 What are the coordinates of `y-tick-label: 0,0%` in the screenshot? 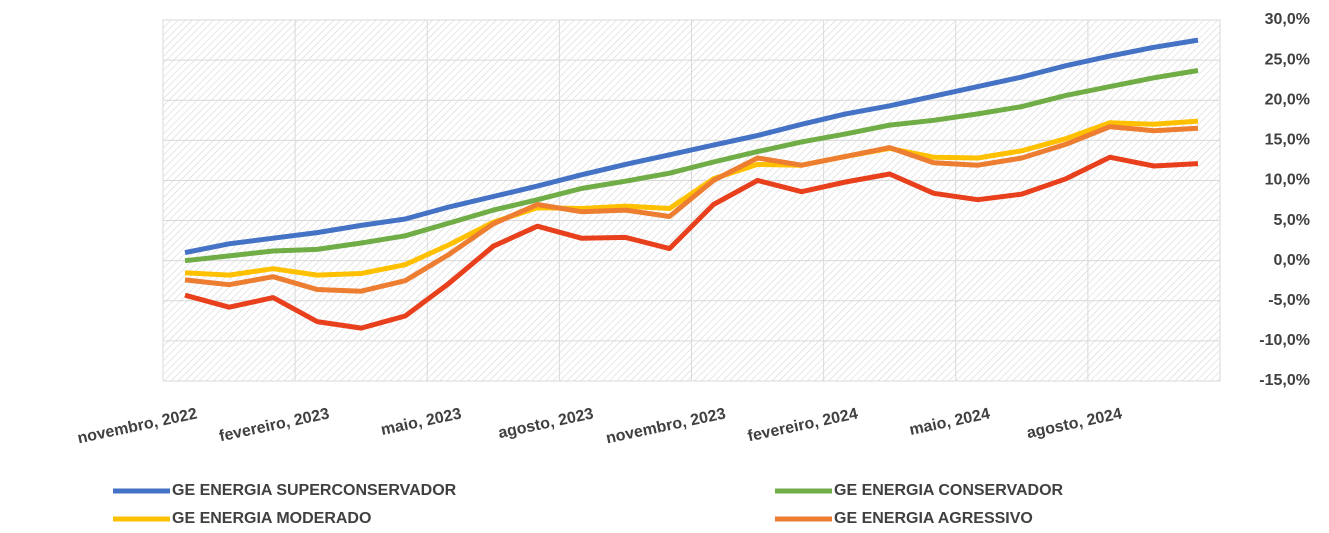 It's located at (1292, 260).